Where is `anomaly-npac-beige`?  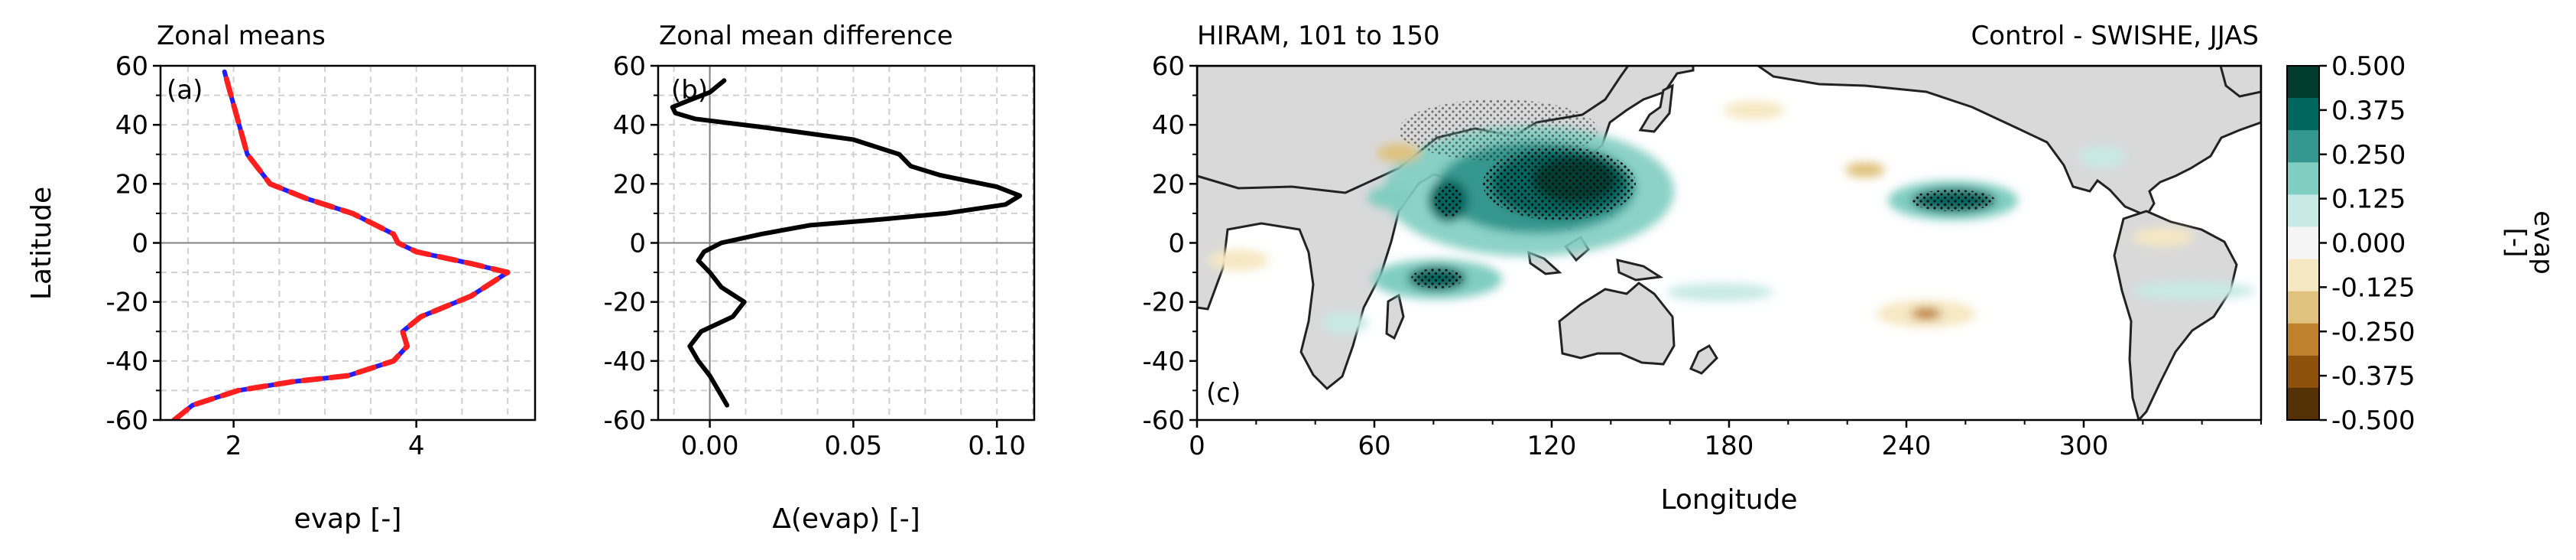
anomaly-npac-beige is located at coordinates (1754, 110).